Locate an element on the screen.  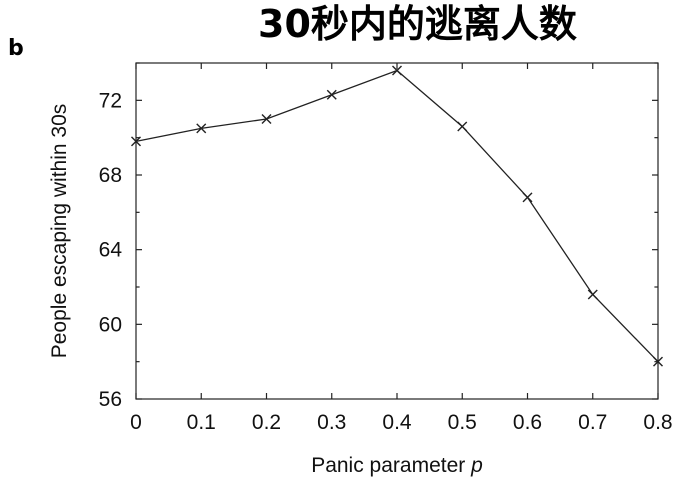
y-tick-label: 68 is located at coordinates (110, 175).